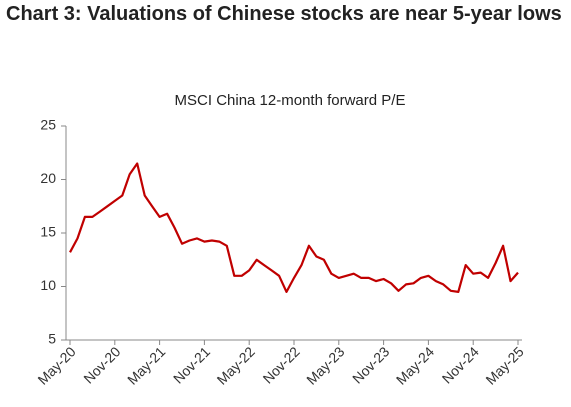 The image size is (571, 407). Describe the element at coordinates (52, 339) in the screenshot. I see `y-tick-label: 5` at that location.